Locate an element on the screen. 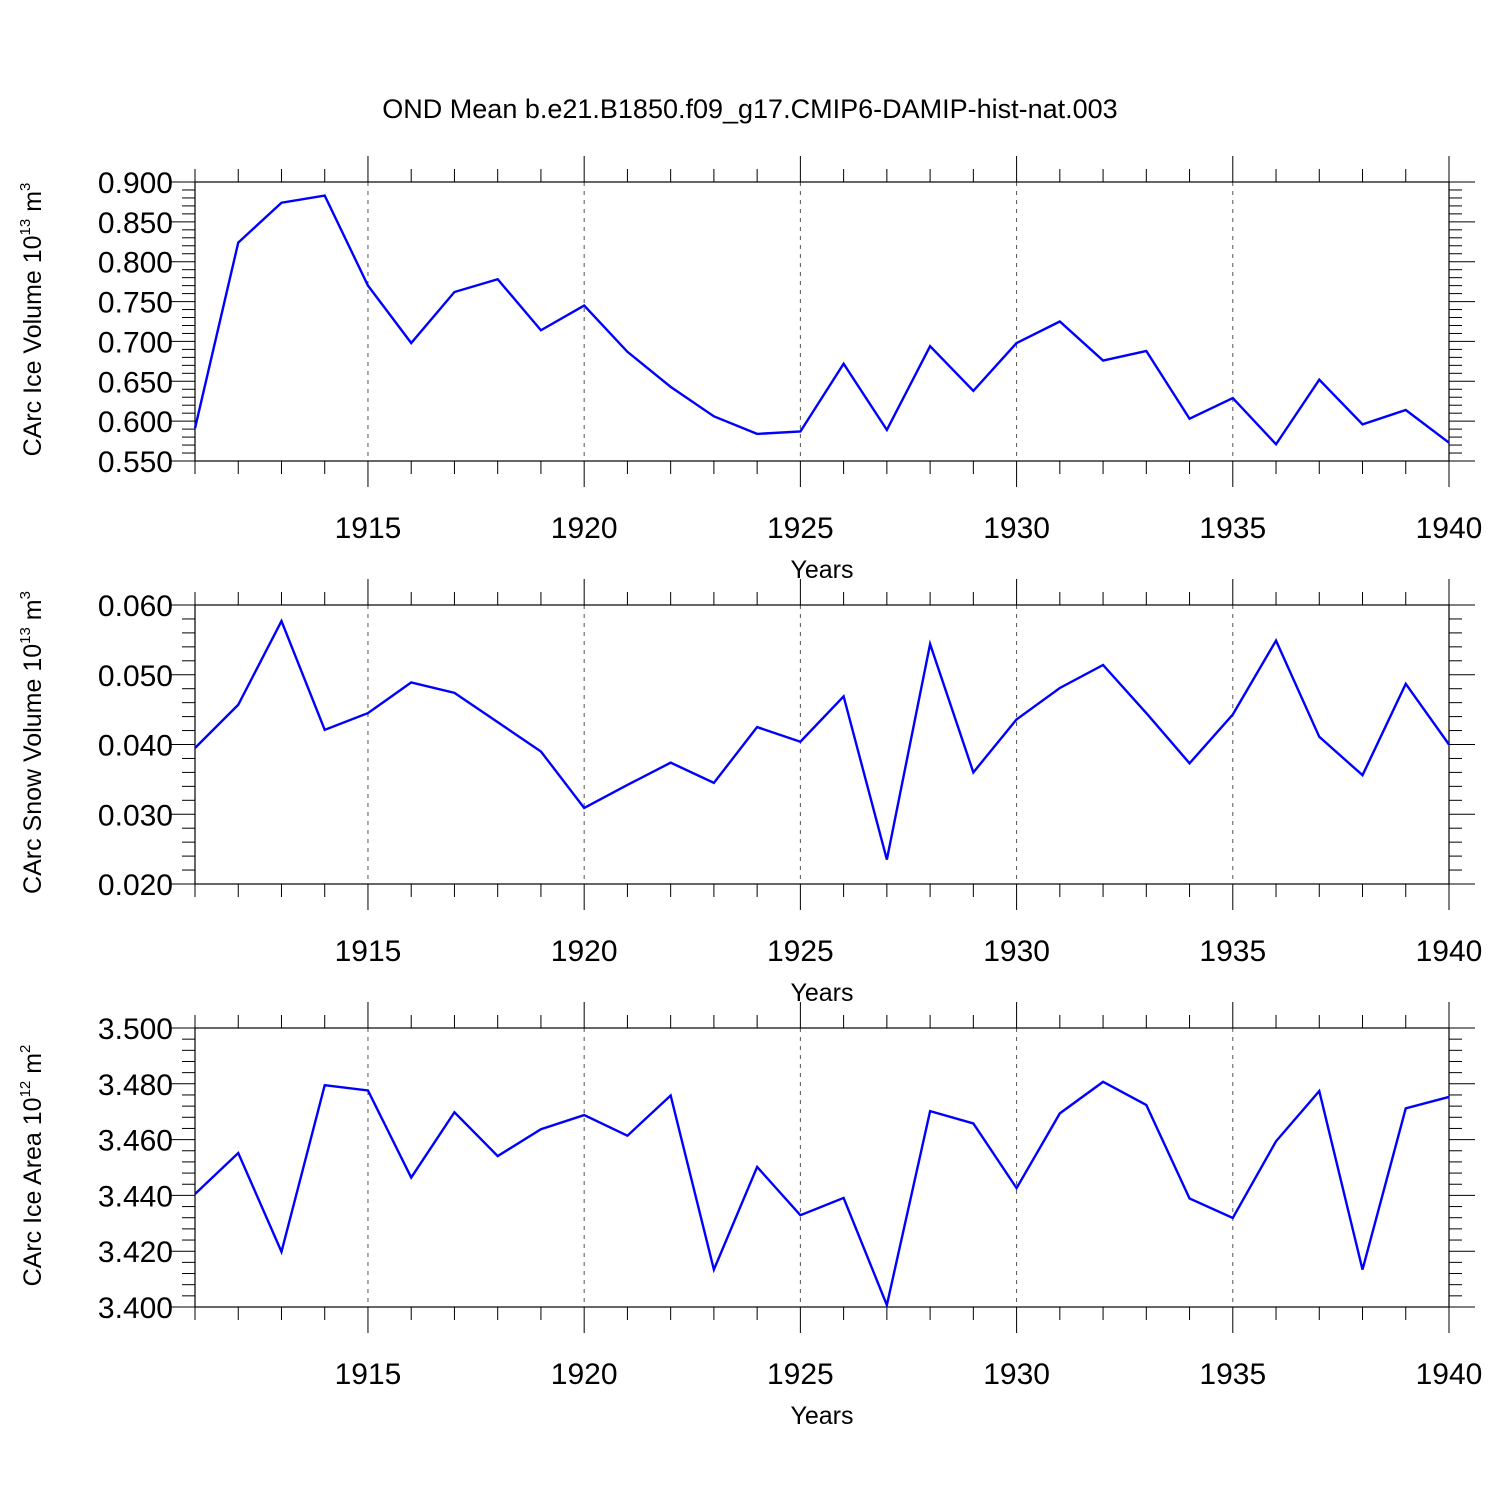 The image size is (1500, 1500). y-tick-label: 3.440 is located at coordinates (135, 1196).